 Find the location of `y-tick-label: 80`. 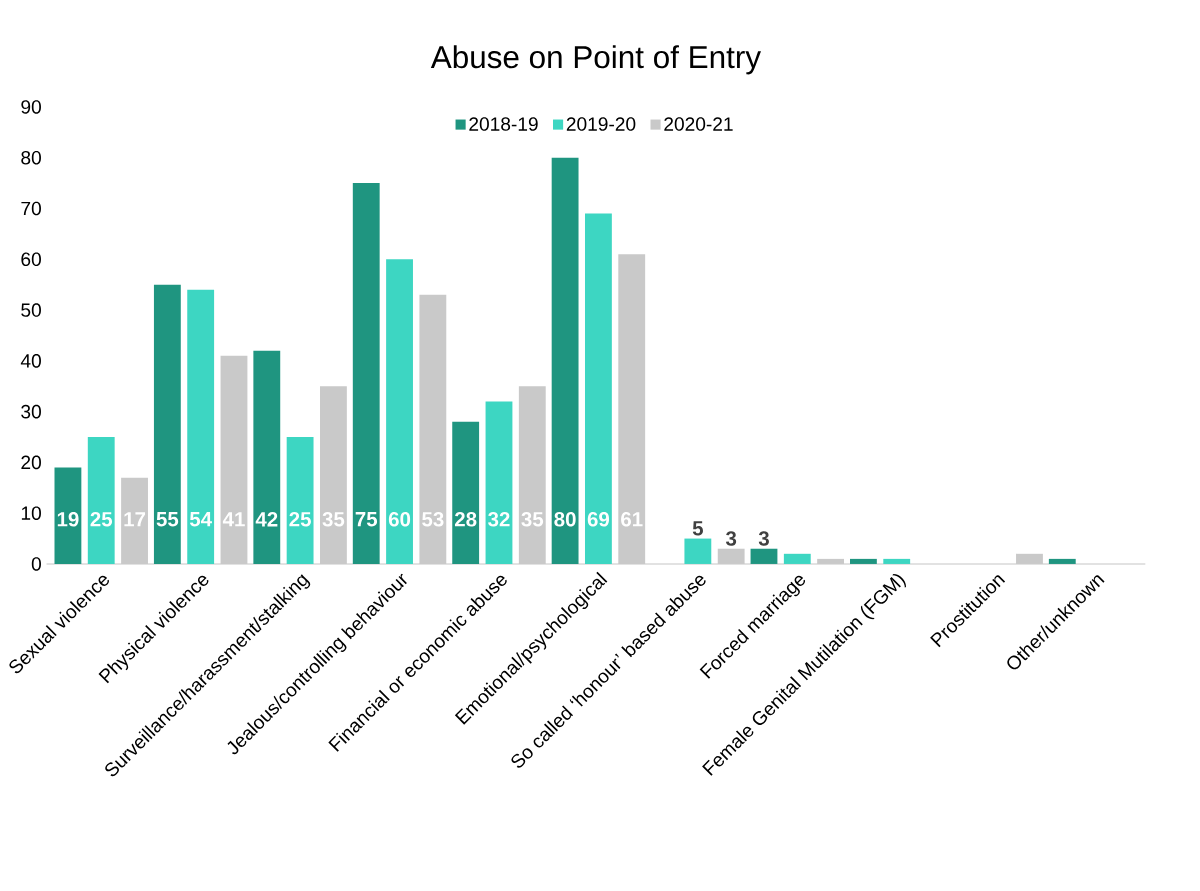

y-tick-label: 80 is located at coordinates (31, 158).